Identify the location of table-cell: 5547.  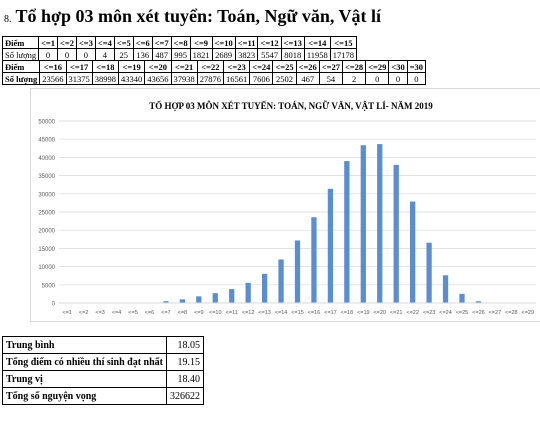
(269, 54).